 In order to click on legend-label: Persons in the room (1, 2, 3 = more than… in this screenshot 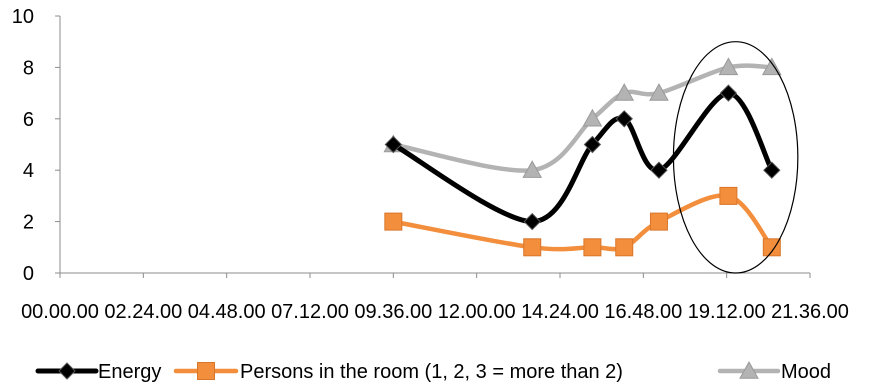, I will do `click(431, 372)`.